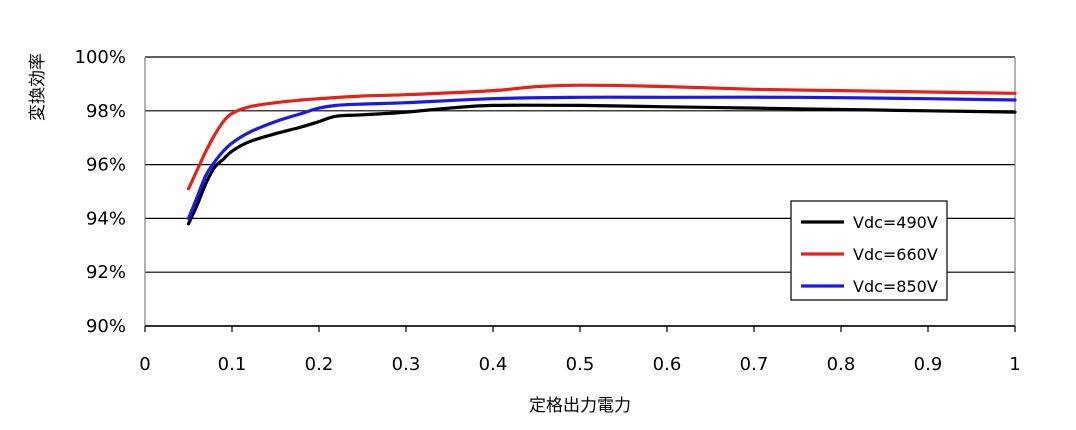  I want to click on y-tick-label: 92%, so click(106, 272).